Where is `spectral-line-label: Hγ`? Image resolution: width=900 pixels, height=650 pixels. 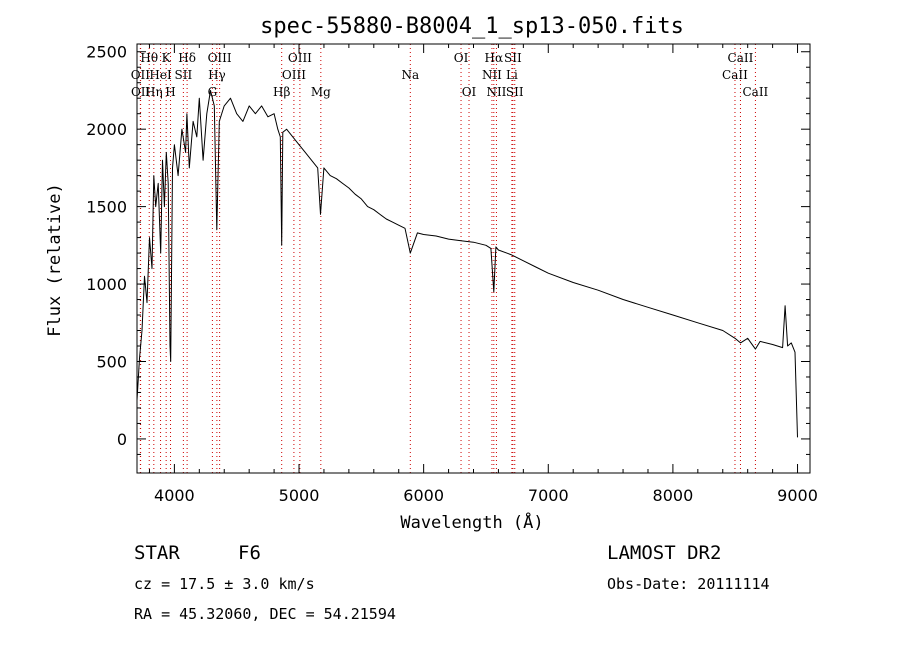 spectral-line-label: Hγ is located at coordinates (217, 75).